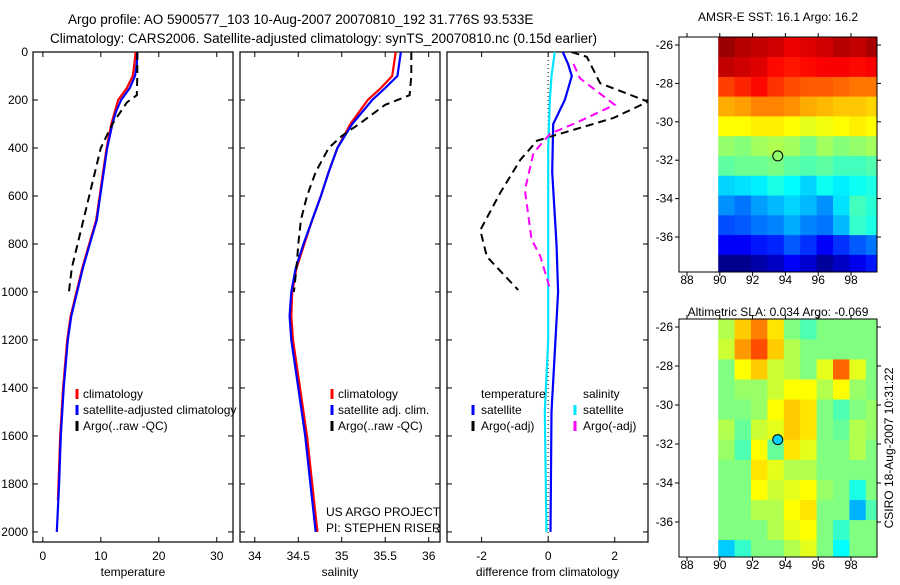 This screenshot has width=900, height=585. I want to click on series-line-climatology, so click(96, 276).